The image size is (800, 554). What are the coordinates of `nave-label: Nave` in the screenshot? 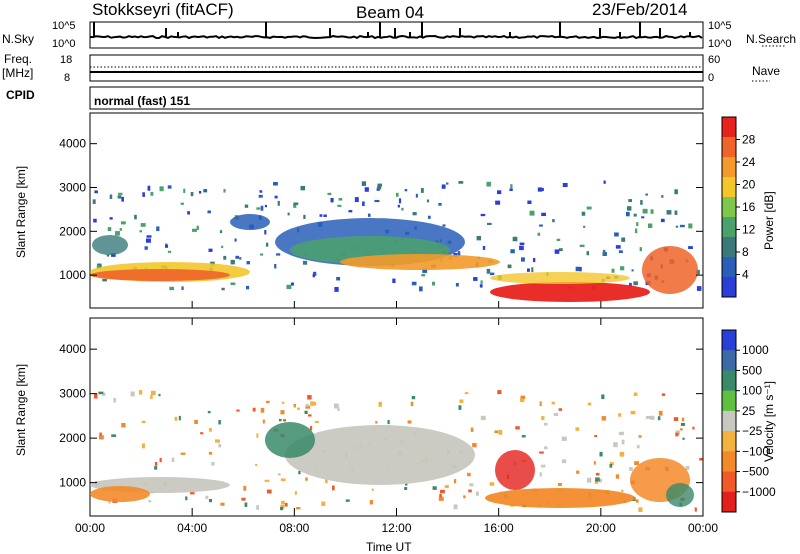 It's located at (766, 71).